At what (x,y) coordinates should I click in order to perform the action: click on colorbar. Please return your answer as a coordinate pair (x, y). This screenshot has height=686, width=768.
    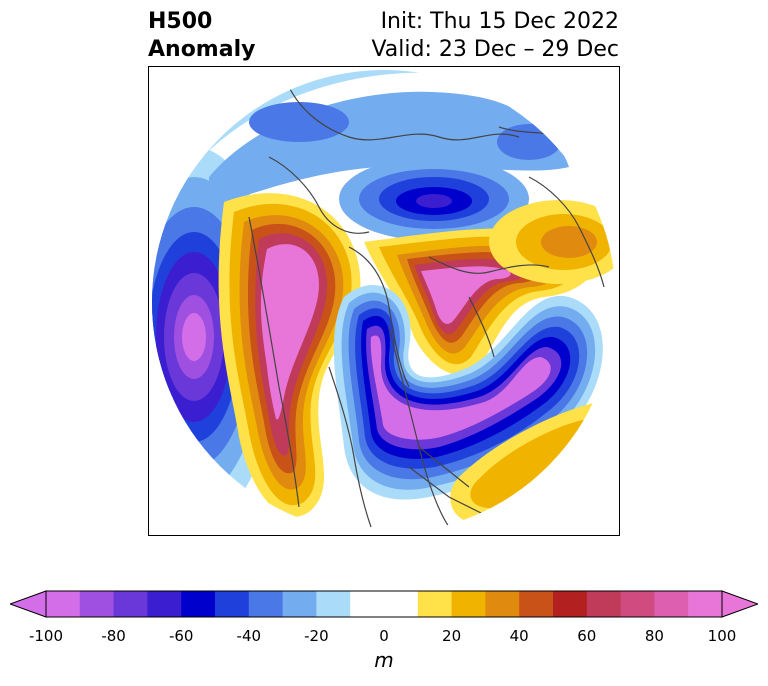
    Looking at the image, I should click on (384, 604).